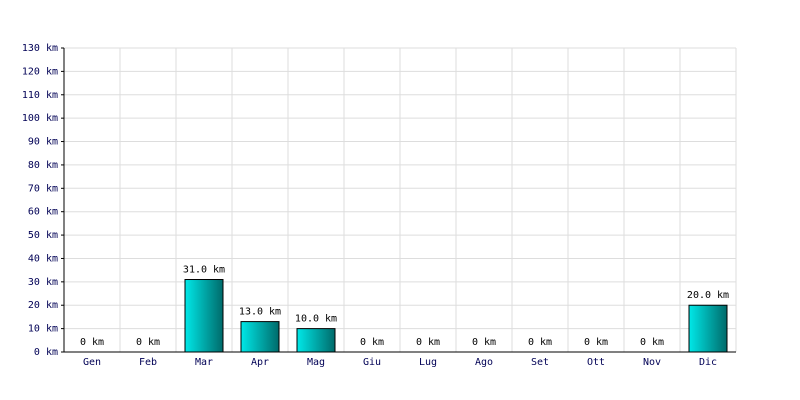 The width and height of the screenshot is (800, 400). What do you see at coordinates (316, 362) in the screenshot?
I see `x-tick-label: Mag` at bounding box center [316, 362].